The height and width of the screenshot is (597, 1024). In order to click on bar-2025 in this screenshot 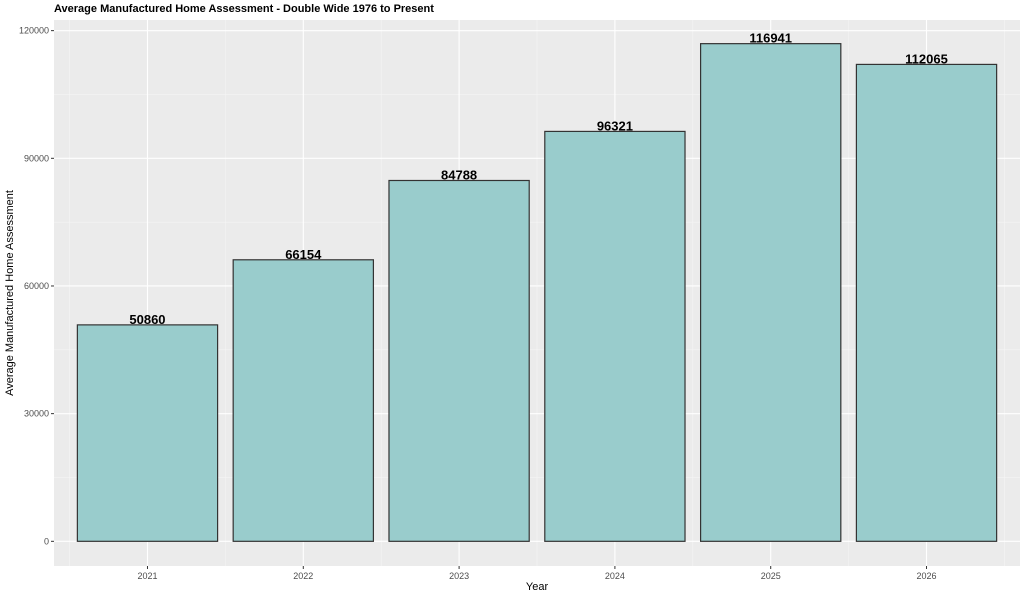, I will do `click(770, 292)`.